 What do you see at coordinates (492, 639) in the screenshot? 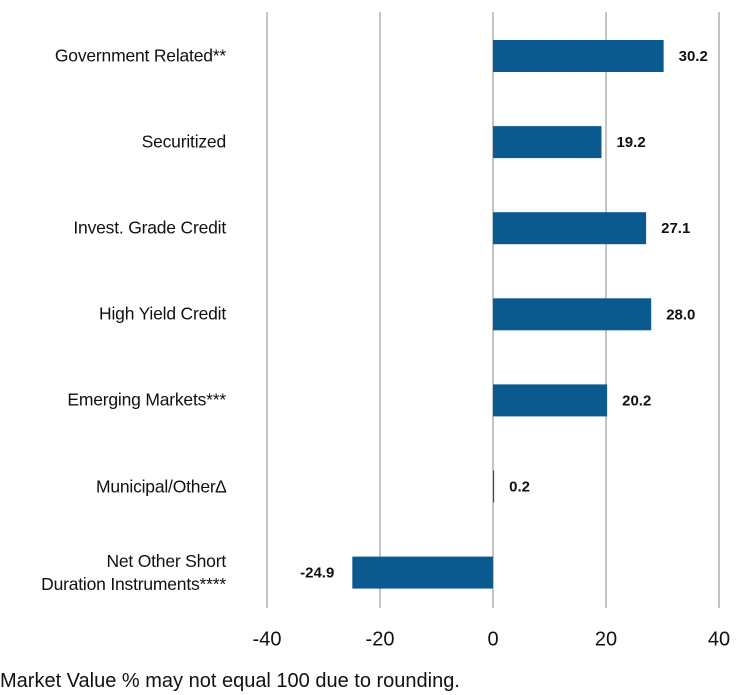
I see `x-tick-label: 0` at bounding box center [492, 639].